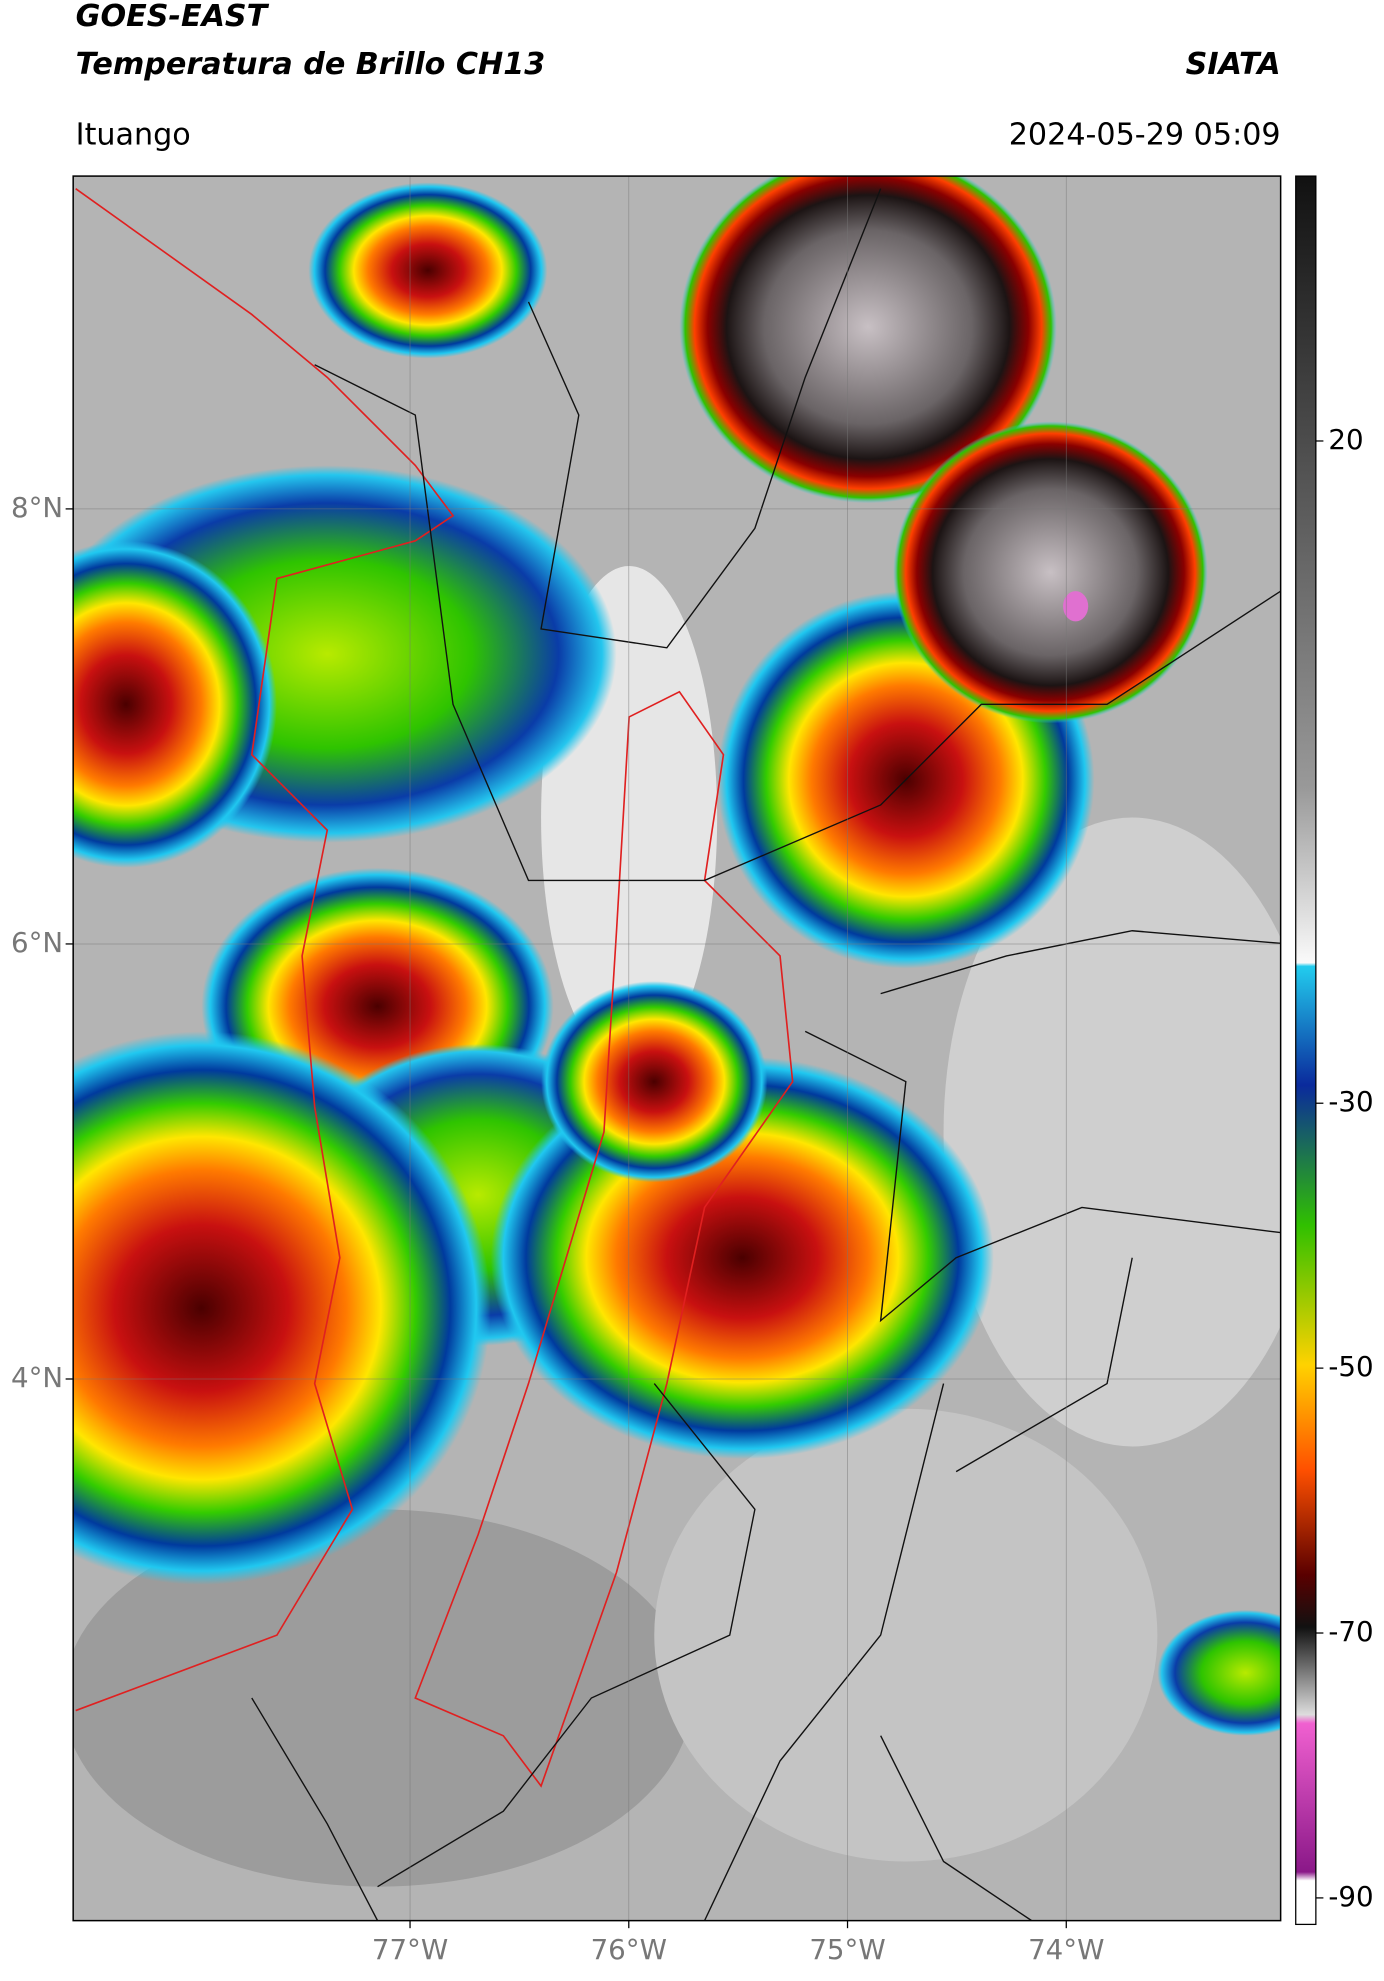  Describe the element at coordinates (1350, 1101) in the screenshot. I see `colorbar-tick-label: -30` at that location.